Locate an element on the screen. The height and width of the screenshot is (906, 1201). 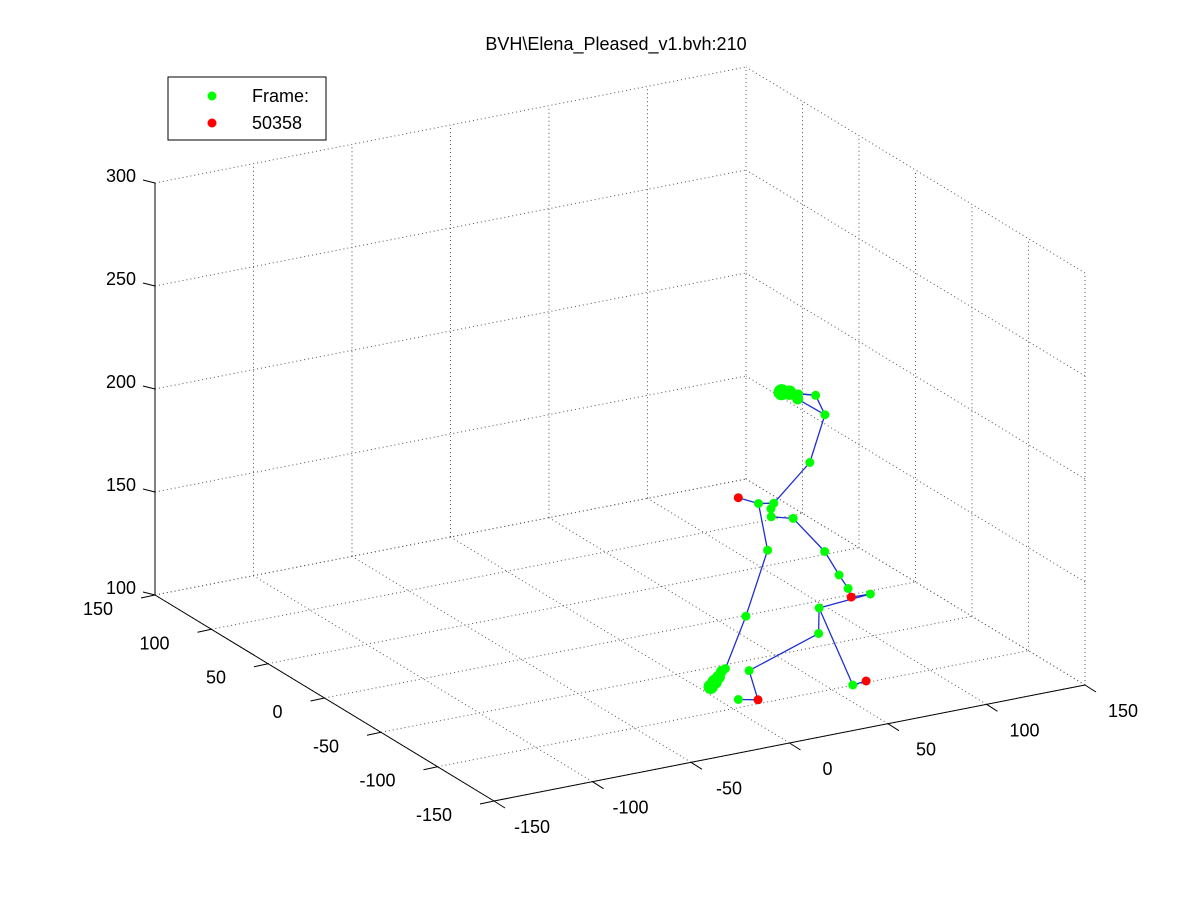
z-tick-label: 200 is located at coordinates (121, 382).